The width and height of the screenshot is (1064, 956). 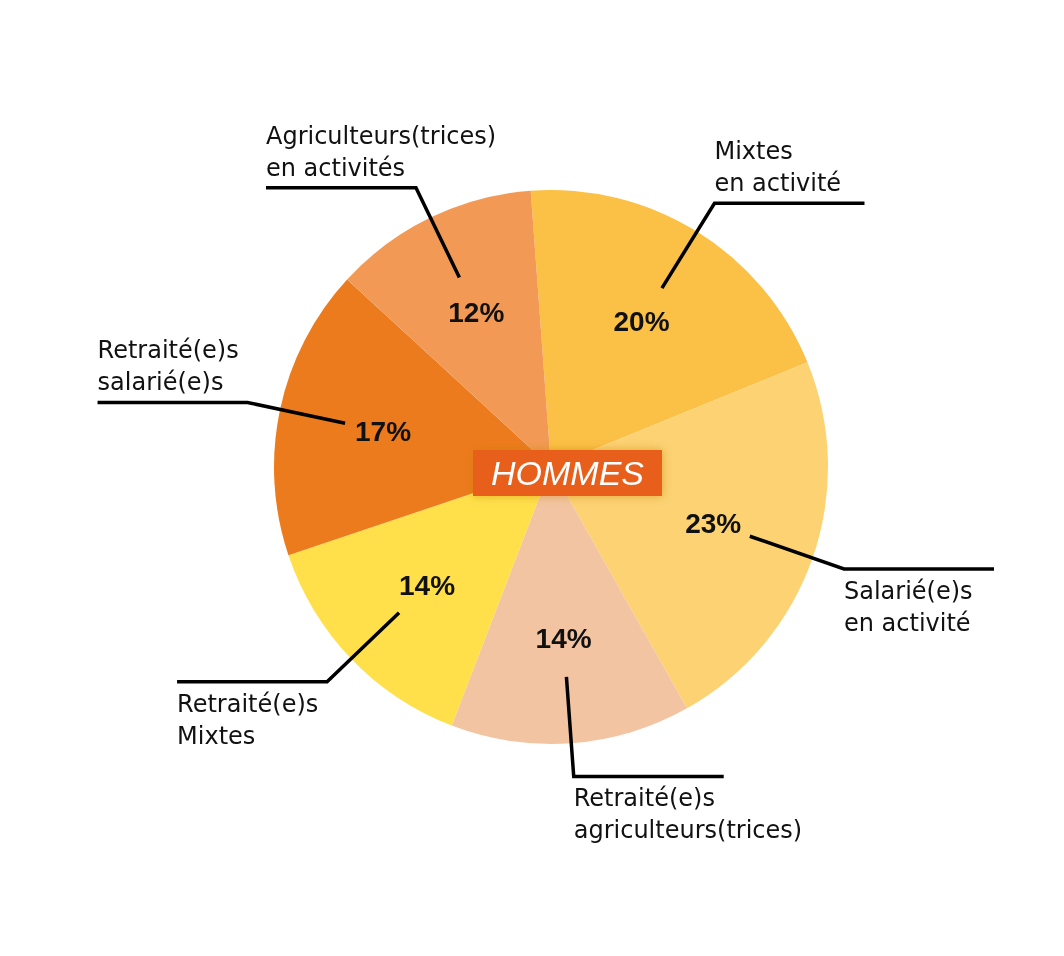 What do you see at coordinates (908, 607) in the screenshot?
I see `slice-label: Salarié(e)s en activité` at bounding box center [908, 607].